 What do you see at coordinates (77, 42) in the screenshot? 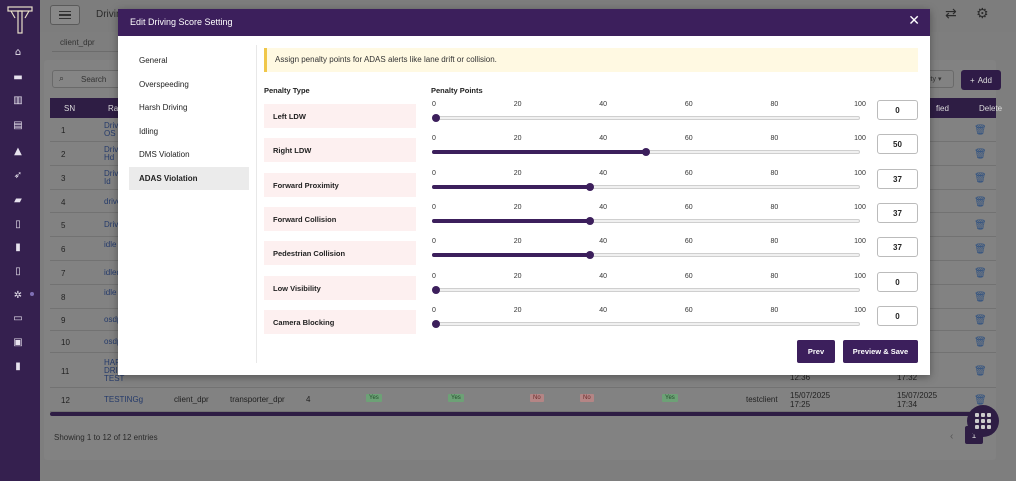
I see `breadcrumb-client: client_dpr` at bounding box center [77, 42].